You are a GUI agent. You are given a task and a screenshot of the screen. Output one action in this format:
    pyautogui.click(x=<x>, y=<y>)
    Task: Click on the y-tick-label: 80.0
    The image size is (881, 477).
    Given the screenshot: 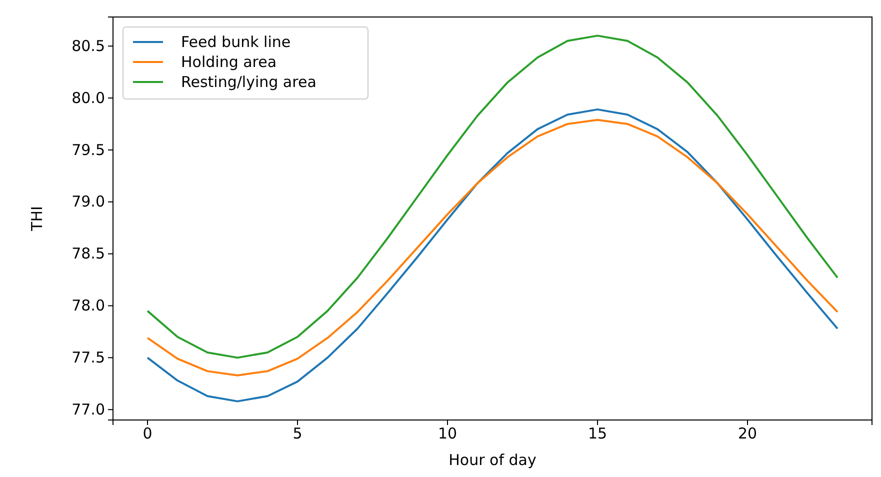 What is the action you would take?
    pyautogui.click(x=88, y=97)
    